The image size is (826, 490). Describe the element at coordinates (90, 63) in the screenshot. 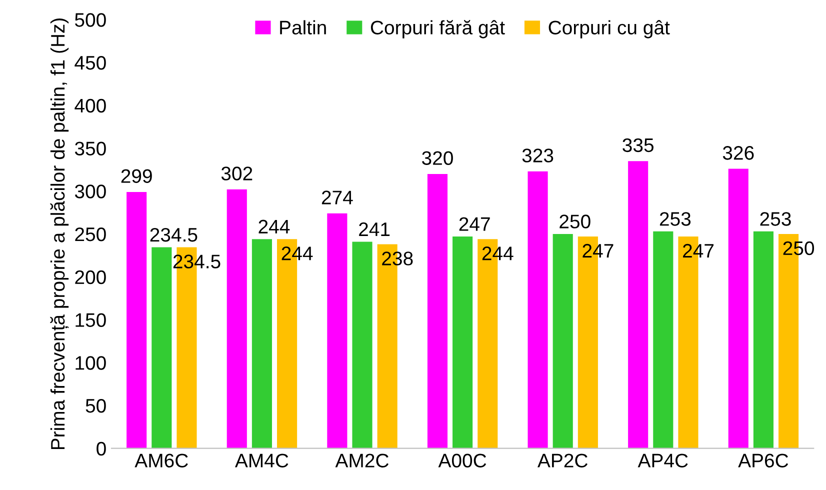

I see `y-tick-label: 450` at that location.